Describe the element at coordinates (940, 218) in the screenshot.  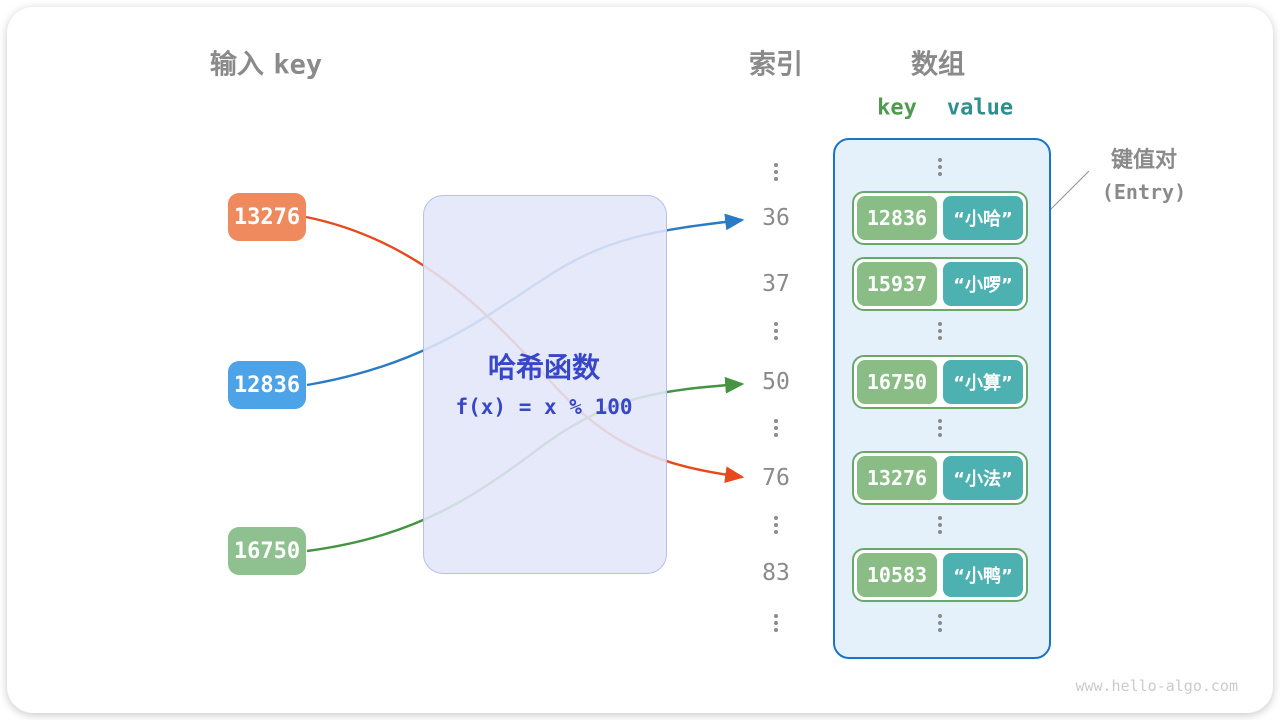
I see `entry-row-12836: 12836 “小哈”` at that location.